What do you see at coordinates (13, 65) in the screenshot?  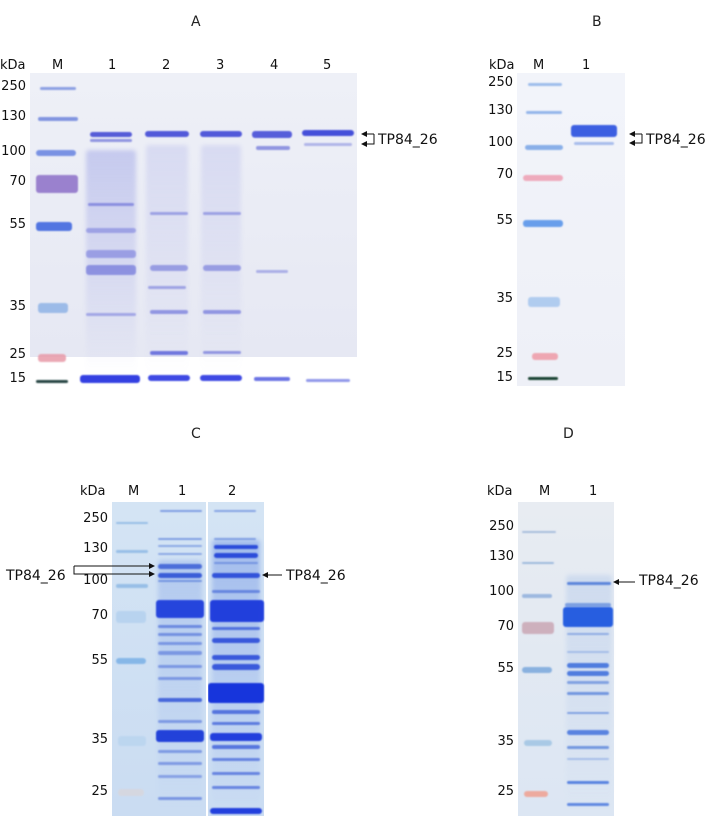 I see `panel-a-kda-label: kDa` at bounding box center [13, 65].